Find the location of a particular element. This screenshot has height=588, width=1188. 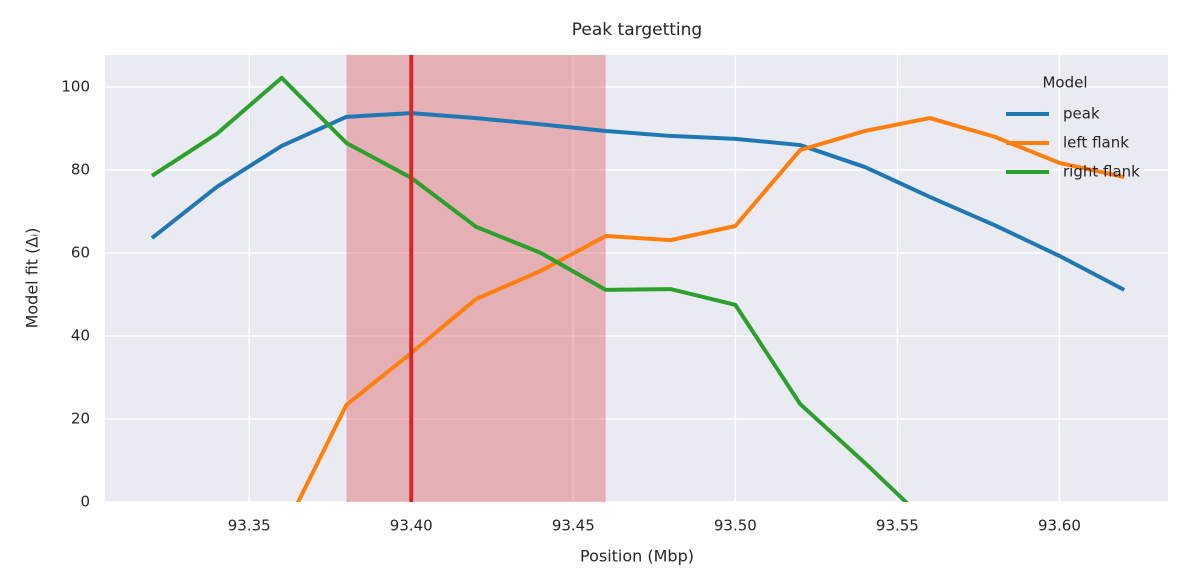

y-tick-label: 0 is located at coordinates (85, 502).